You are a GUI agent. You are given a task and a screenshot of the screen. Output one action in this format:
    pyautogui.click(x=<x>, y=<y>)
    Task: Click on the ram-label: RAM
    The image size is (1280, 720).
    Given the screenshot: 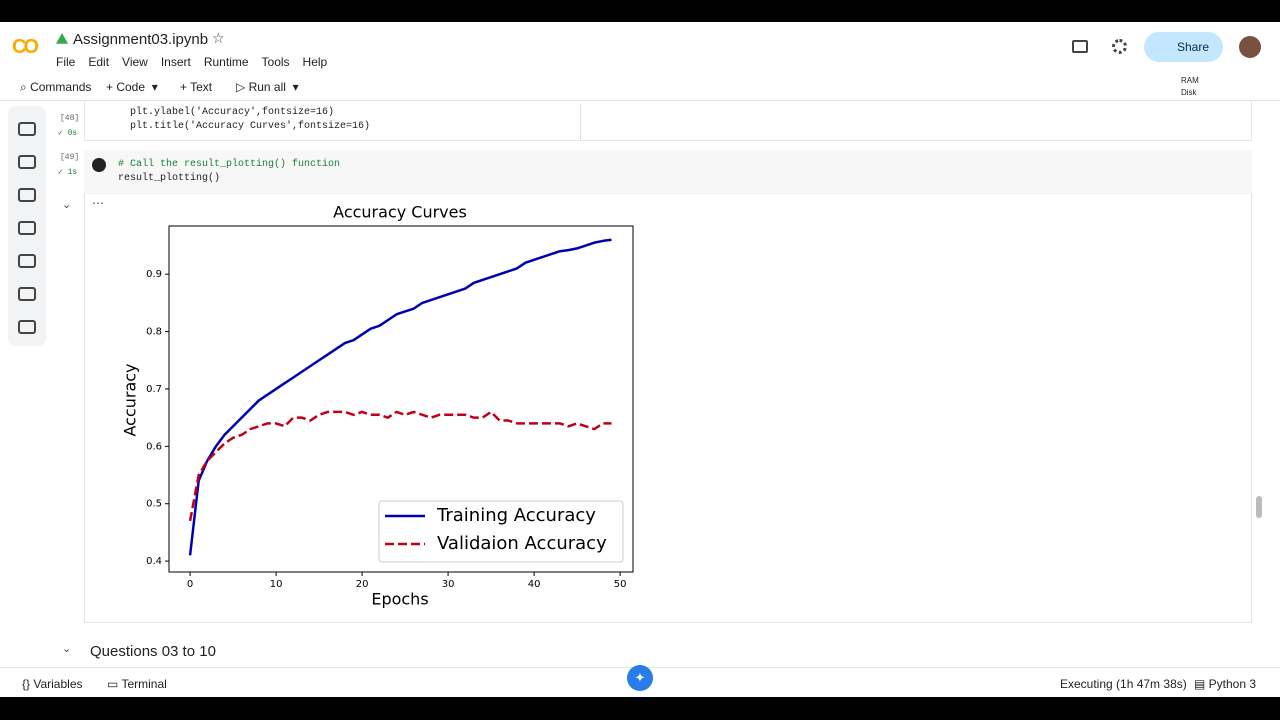 What is the action you would take?
    pyautogui.click(x=1190, y=80)
    